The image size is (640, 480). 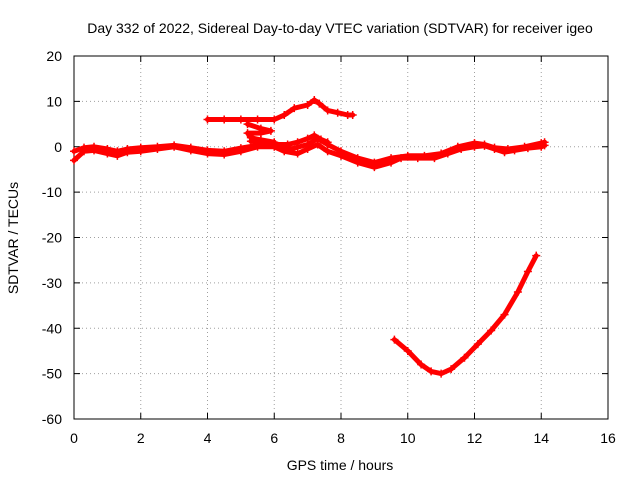 What do you see at coordinates (408, 438) in the screenshot?
I see `x-tick-label: 10` at bounding box center [408, 438].